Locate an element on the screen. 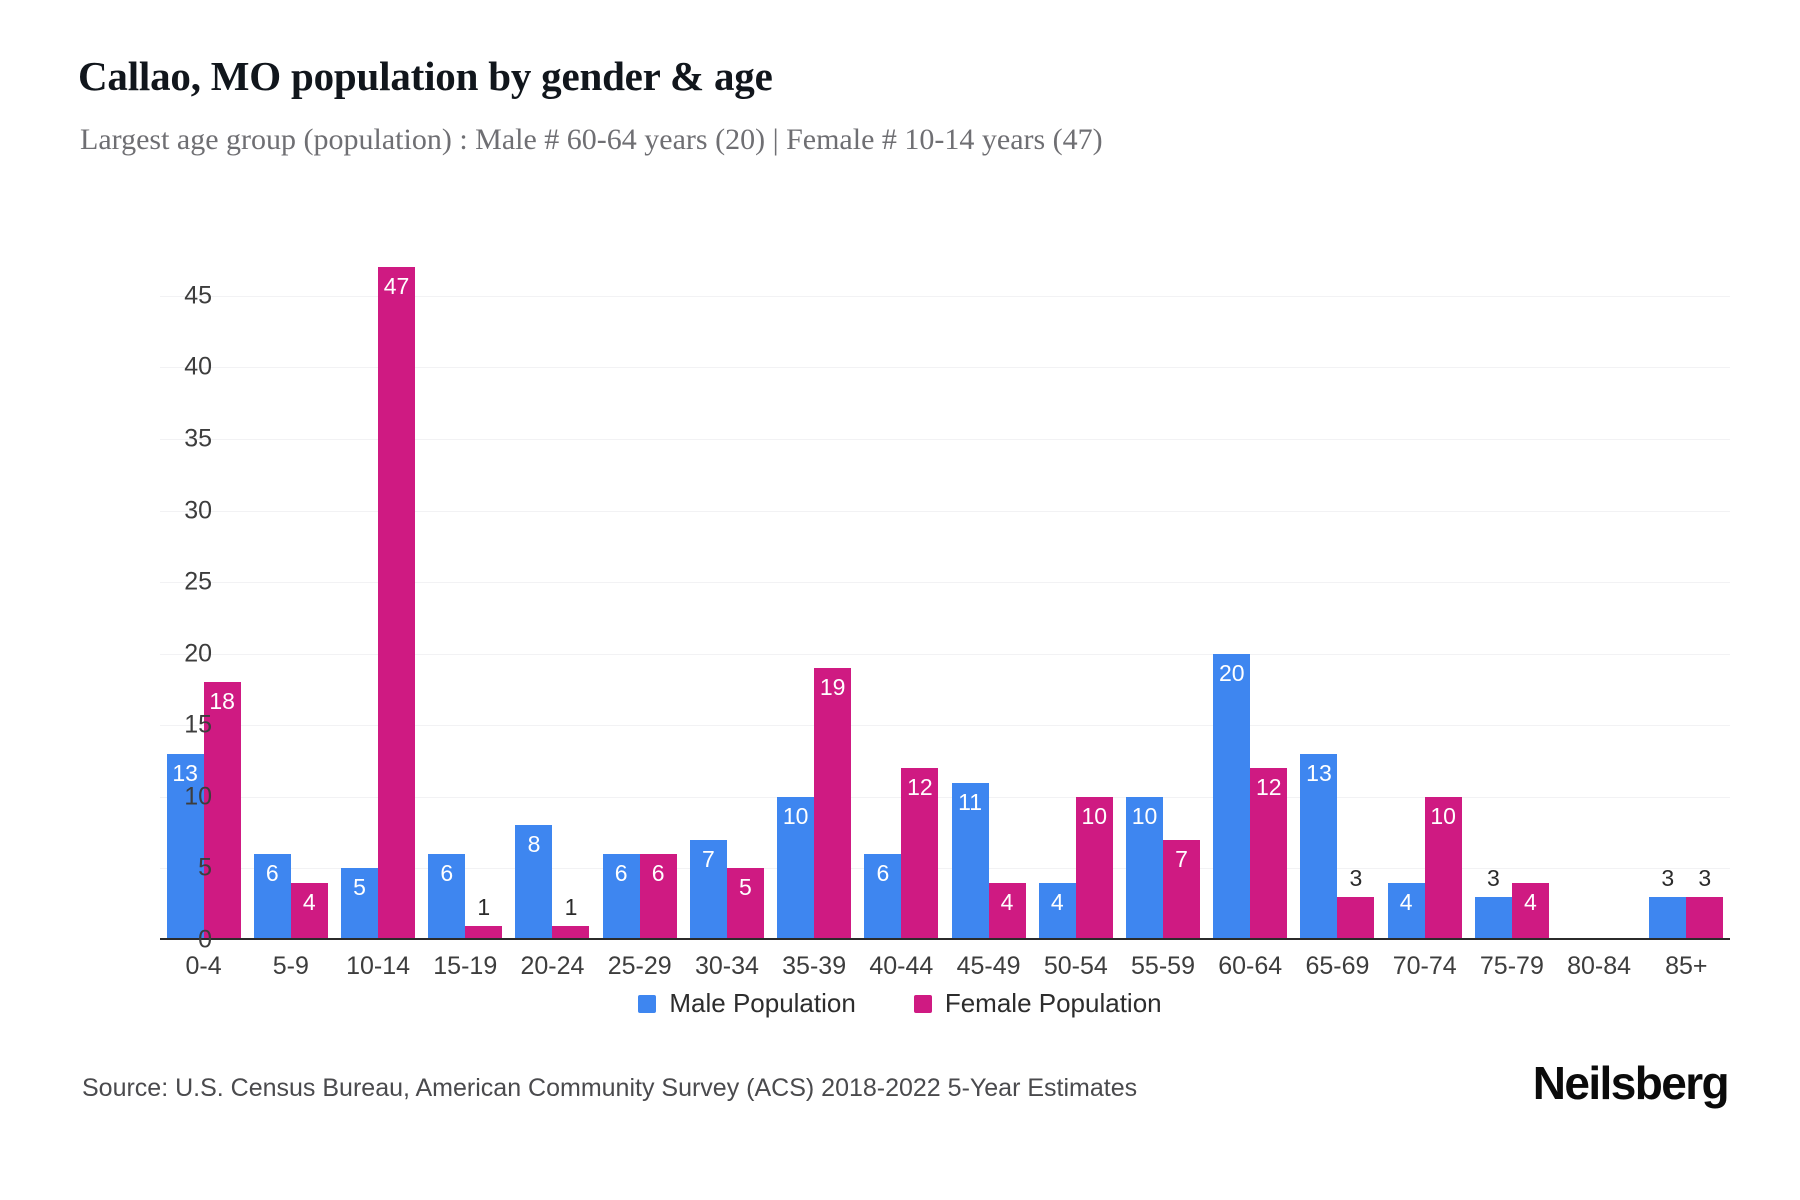  bar-group: 13 18 is located at coordinates (203, 600).